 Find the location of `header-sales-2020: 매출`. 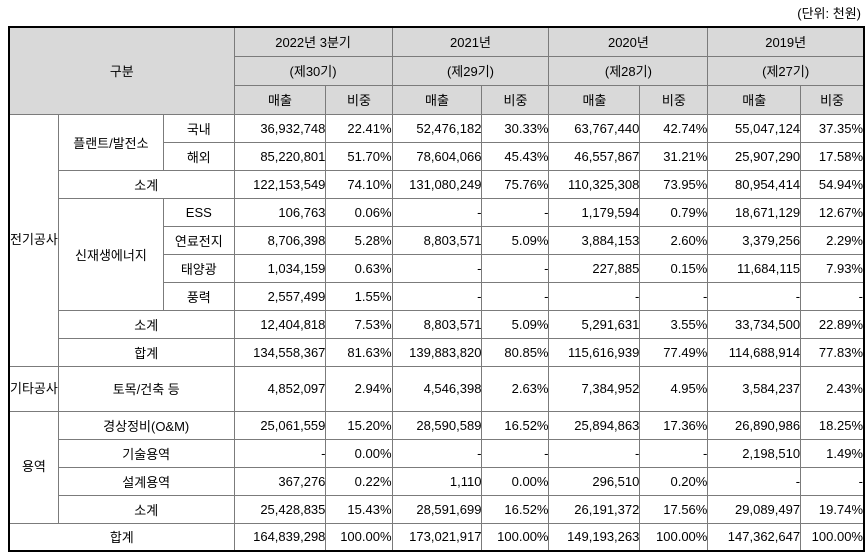

header-sales-2020: 매출 is located at coordinates (594, 99).